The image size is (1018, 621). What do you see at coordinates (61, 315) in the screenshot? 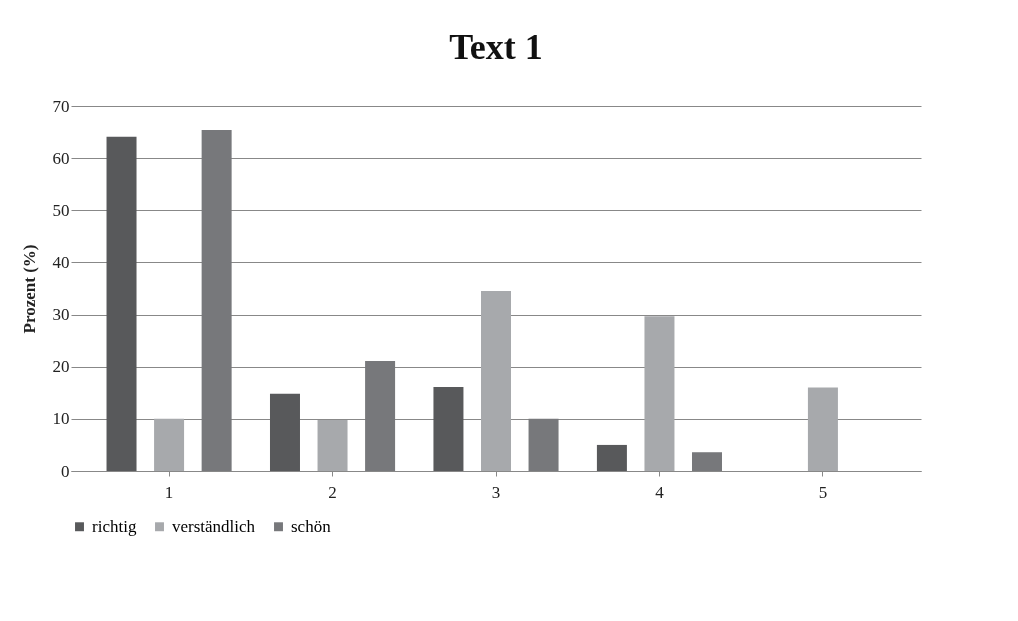
I see `y-tick-label: 30` at bounding box center [61, 315].